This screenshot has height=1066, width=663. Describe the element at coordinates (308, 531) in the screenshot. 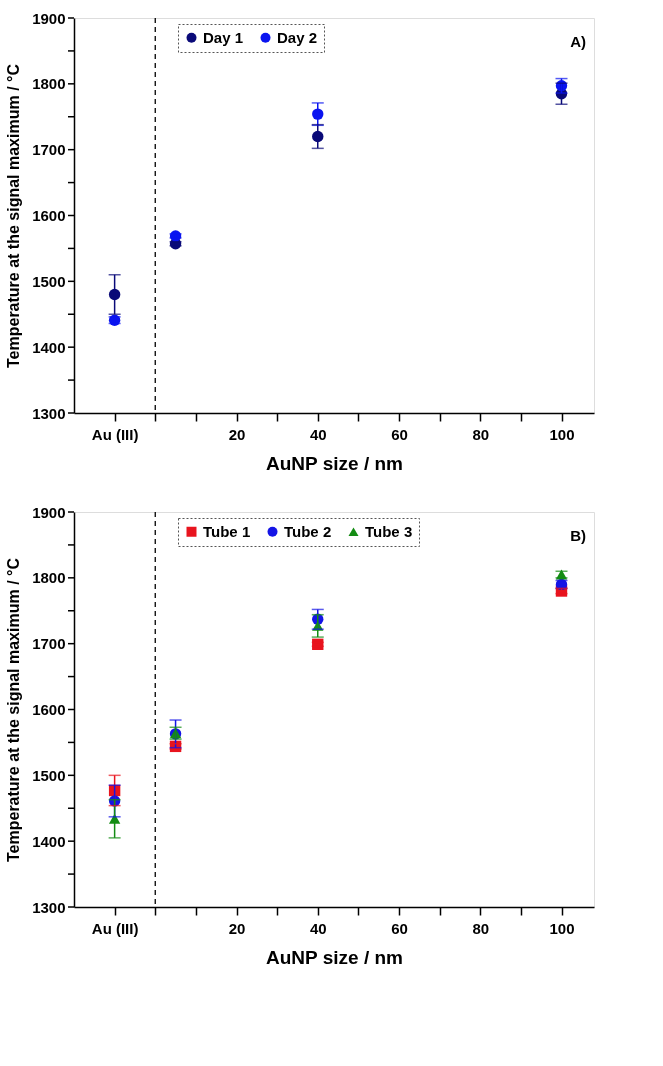

I see `legend-label: Tube 2` at that location.